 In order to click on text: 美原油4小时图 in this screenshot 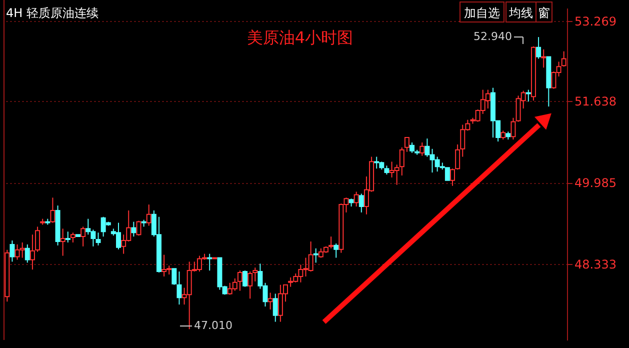, I will do `click(300, 37)`.